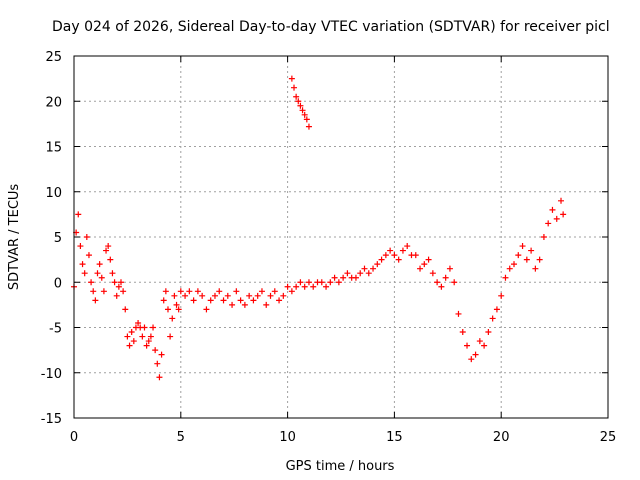 Image resolution: width=640 pixels, height=480 pixels. Describe the element at coordinates (14, 237) in the screenshot. I see `y-axis-label: SDTVAR / TECUs` at that location.